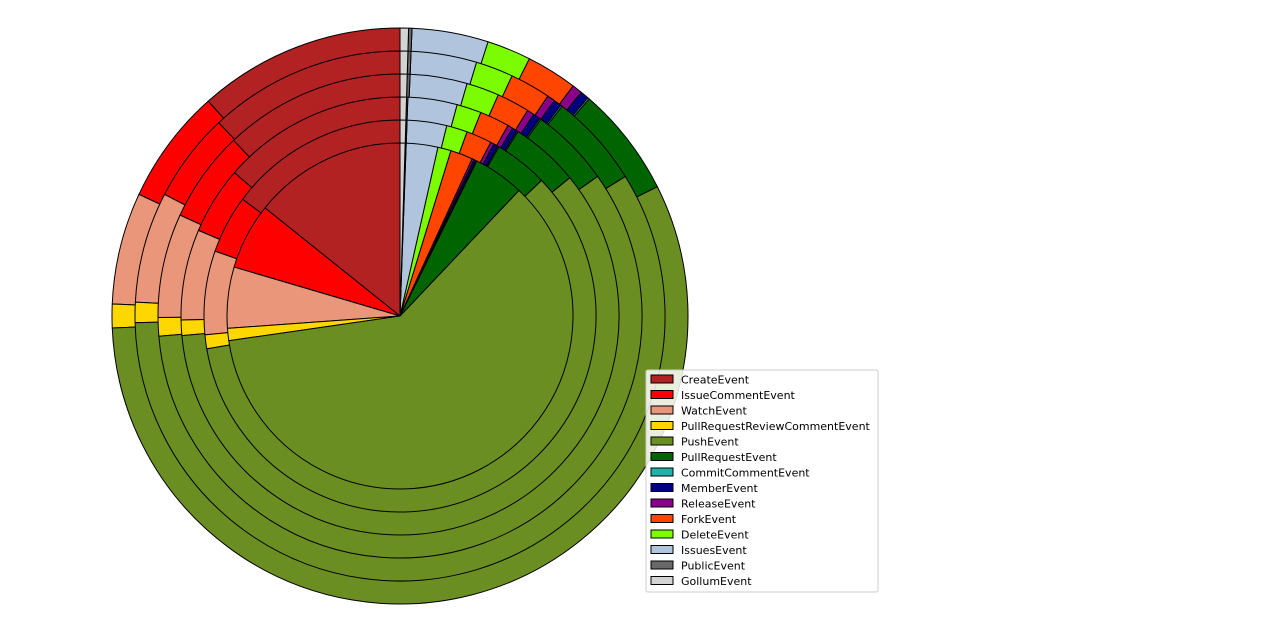 This screenshot has width=1280, height=627. What do you see at coordinates (401, 339) in the screenshot?
I see `pie-wedge-ring1-PushEvent` at bounding box center [401, 339].